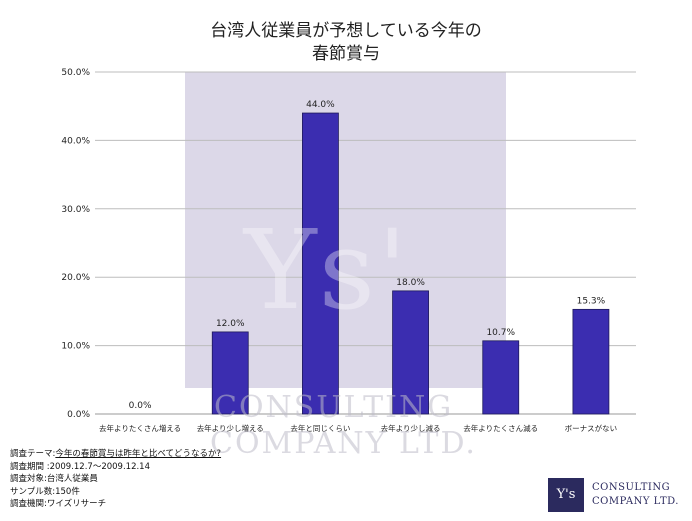  What do you see at coordinates (80, 466) in the screenshot?
I see `survey-period: 調査期間 :2009.12.7〜2009.12.14` at bounding box center [80, 466].